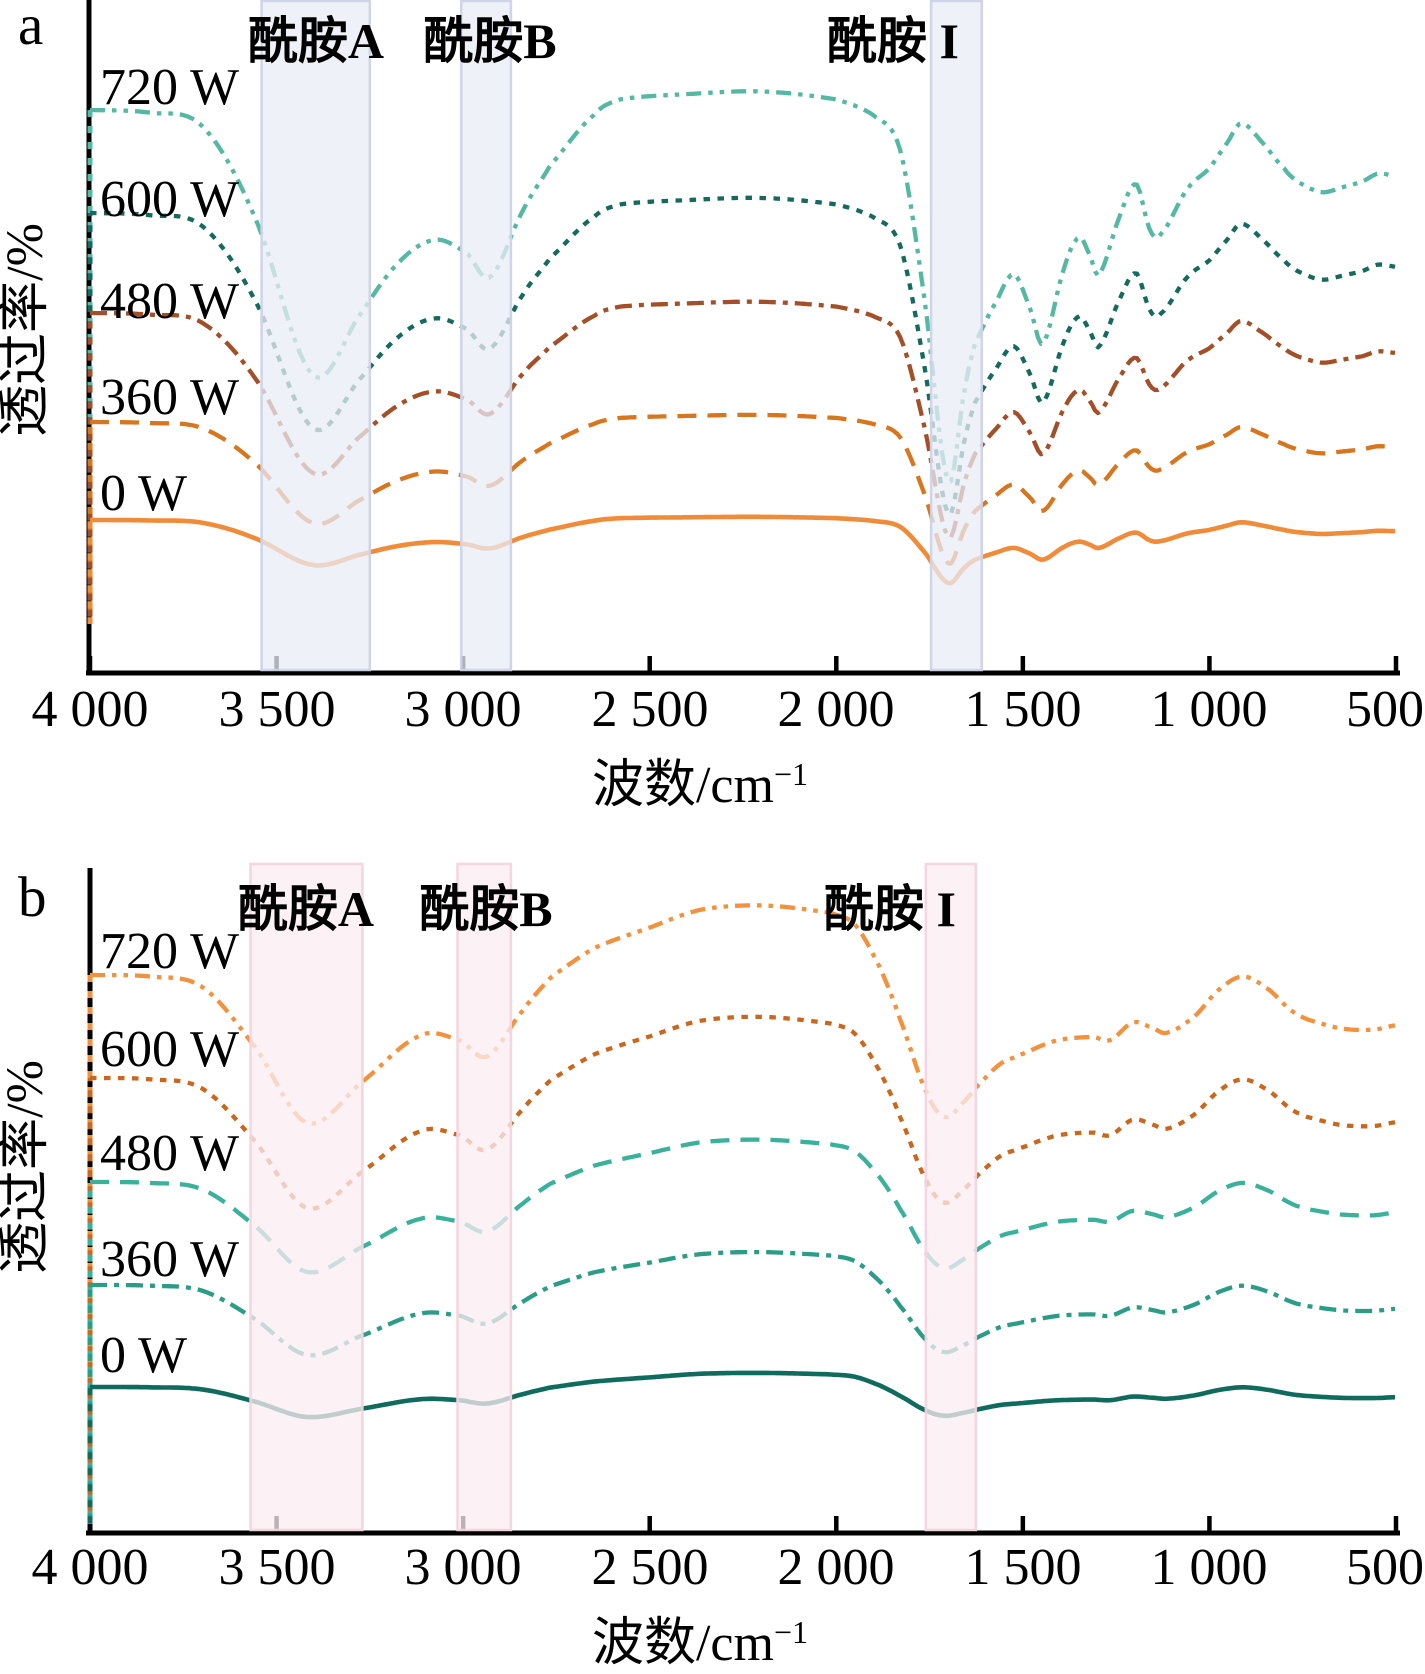 This screenshot has height=1674, width=1425. What do you see at coordinates (1023, 1567) in the screenshot?
I see `panel-b-x-tick-1500: 1 500` at bounding box center [1023, 1567].